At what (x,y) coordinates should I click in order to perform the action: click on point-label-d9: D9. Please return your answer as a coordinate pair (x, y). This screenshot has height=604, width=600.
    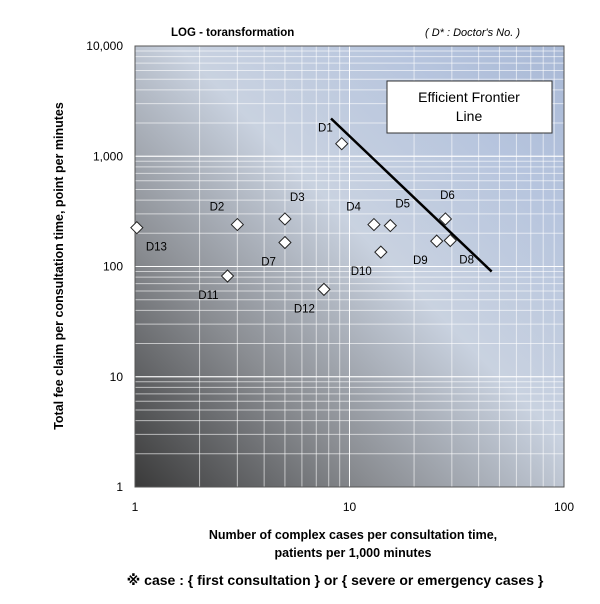
    Looking at the image, I should click on (420, 261).